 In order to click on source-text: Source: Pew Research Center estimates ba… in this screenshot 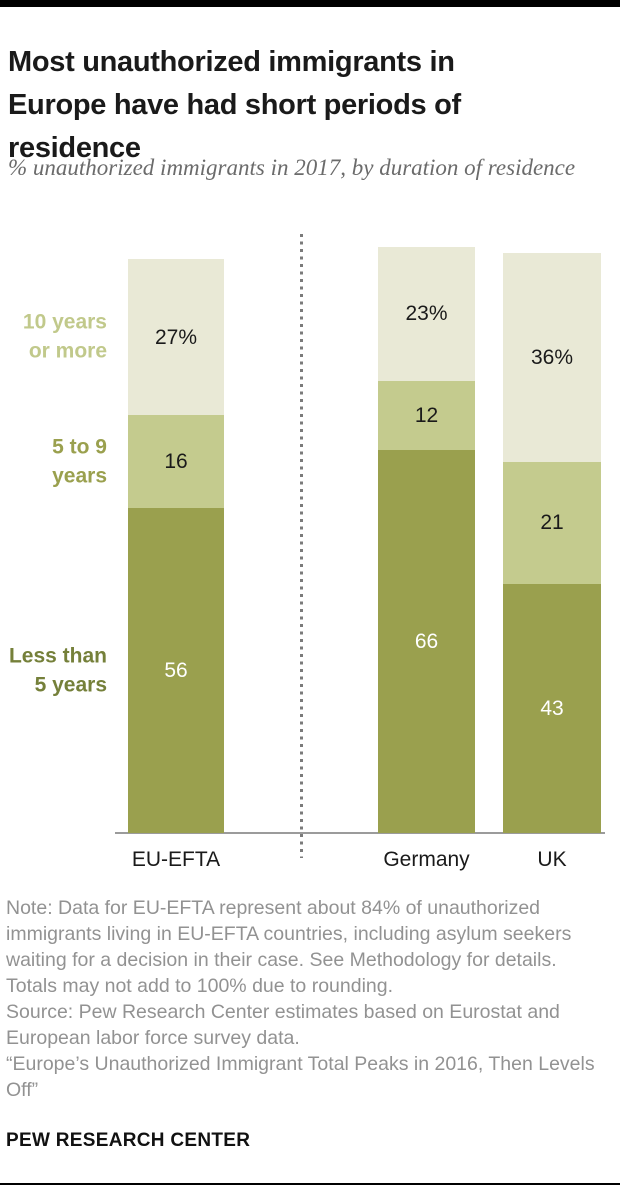, I will do `click(283, 1025)`.